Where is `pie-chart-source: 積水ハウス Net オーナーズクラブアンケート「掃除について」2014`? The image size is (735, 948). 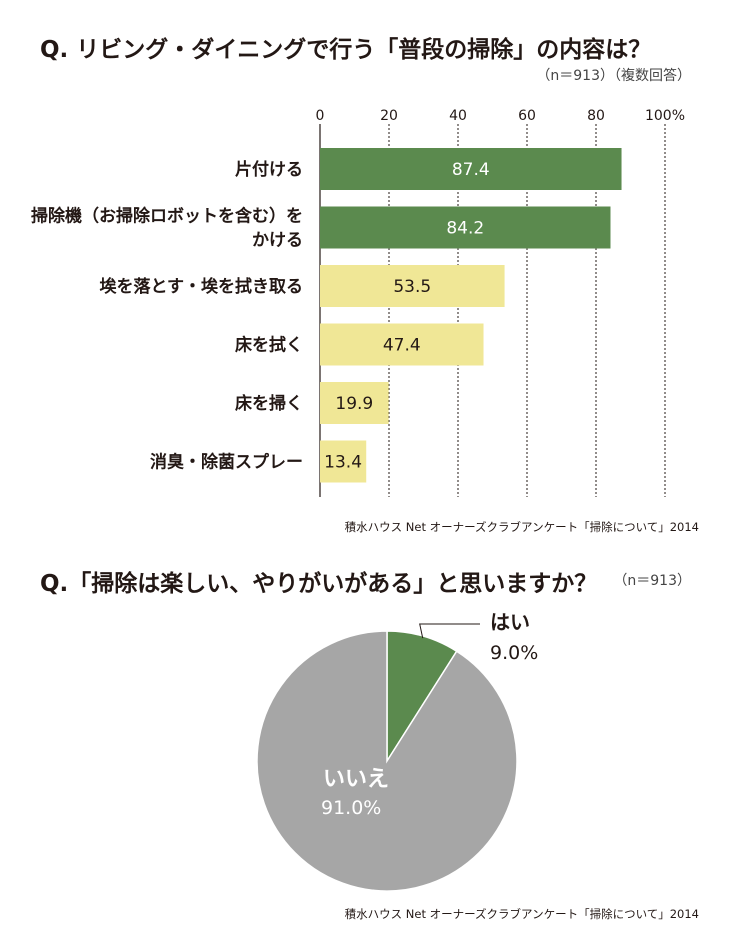
pie-chart-source: 積水ハウス Net オーナーズクラブアンケート「掃除について」2014 is located at coordinates (521, 914).